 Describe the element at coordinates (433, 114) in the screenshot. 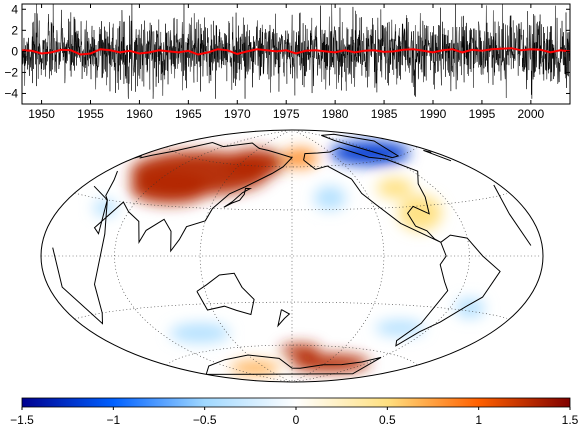

I see `x-tick-label: 1990` at that location.